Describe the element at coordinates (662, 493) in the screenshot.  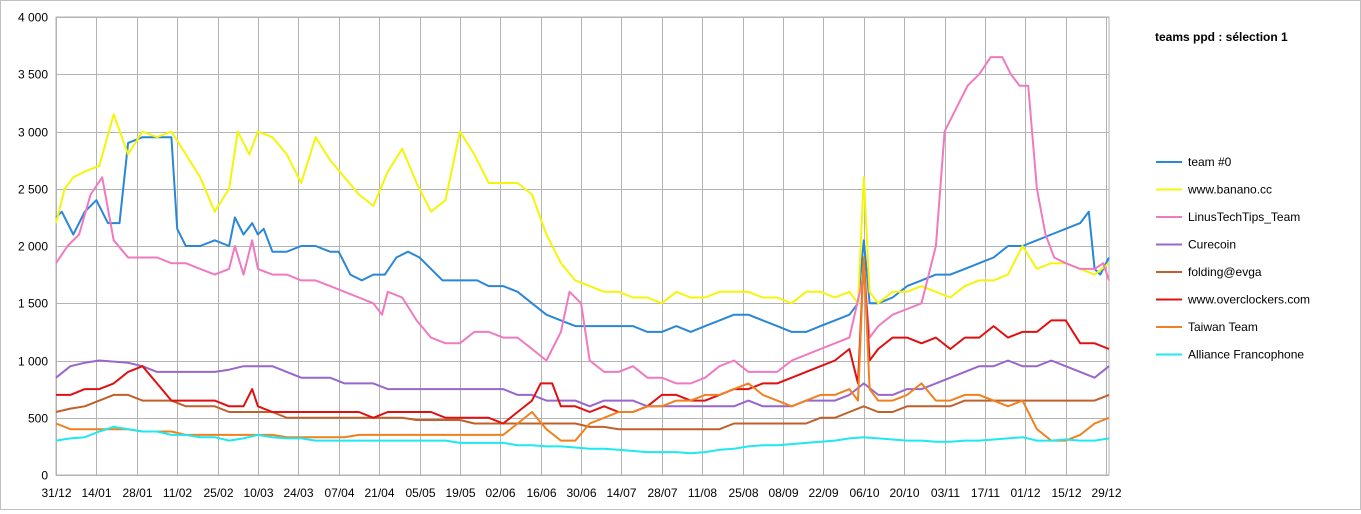
I see `x-tick-label: 28/07` at that location.